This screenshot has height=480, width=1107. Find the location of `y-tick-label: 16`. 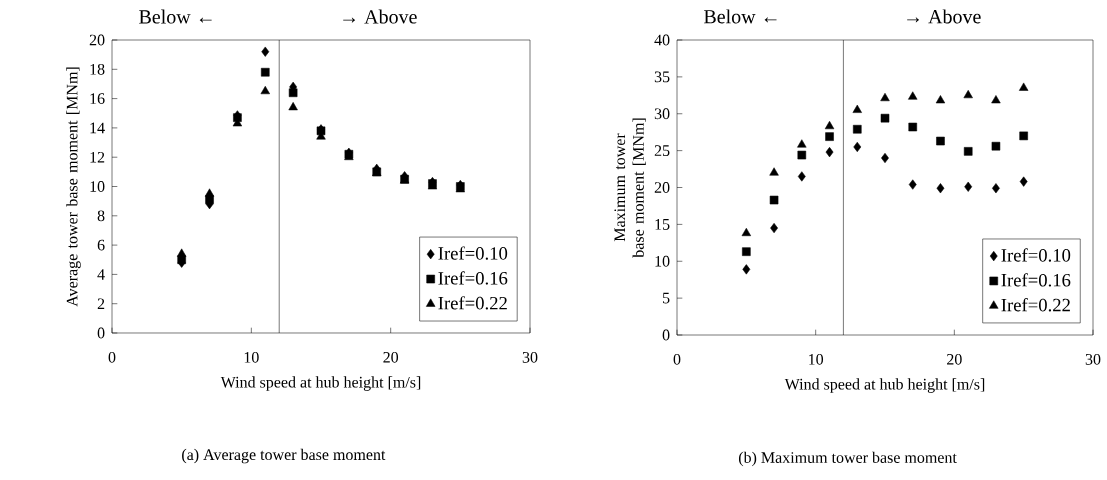

y-tick-label: 16 is located at coordinates (97, 98).